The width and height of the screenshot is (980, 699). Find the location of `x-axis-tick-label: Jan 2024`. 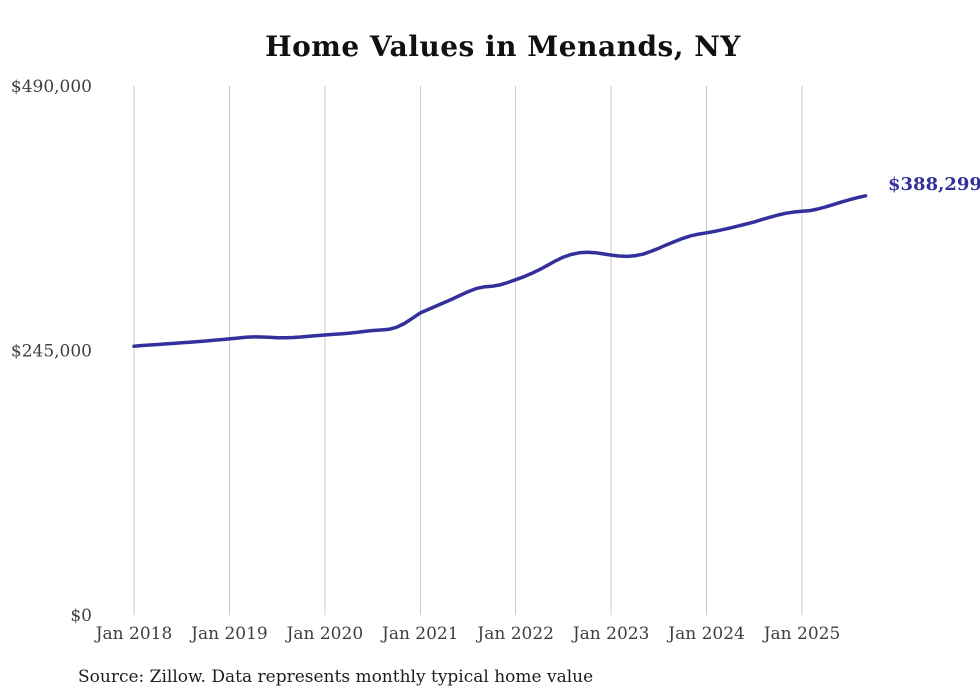

x-axis-tick-label: Jan 2024 is located at coordinates (705, 634).